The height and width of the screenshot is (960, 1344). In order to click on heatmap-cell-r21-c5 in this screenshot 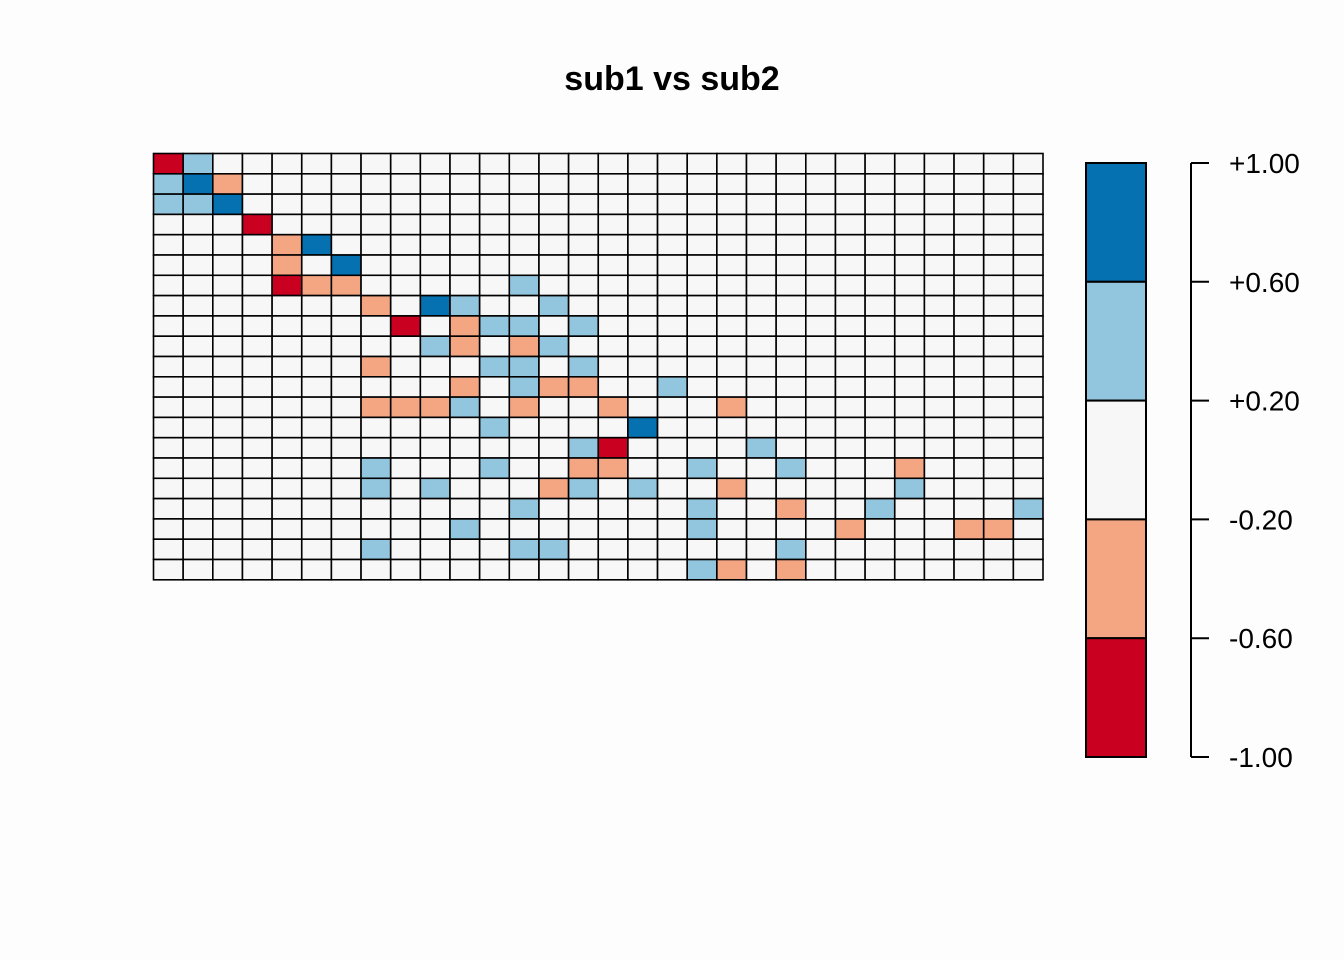, I will do `click(287, 569)`.